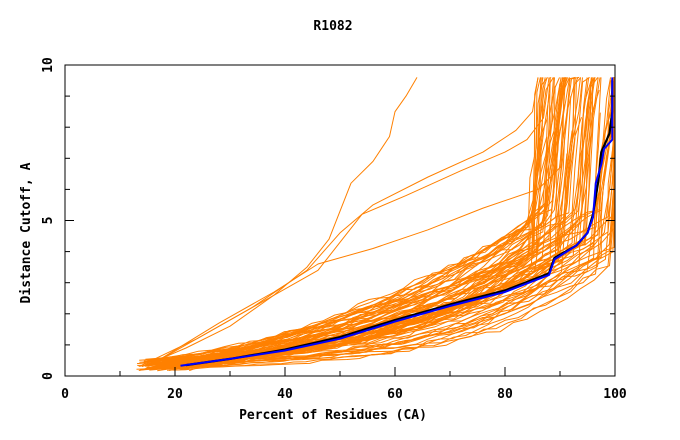  What do you see at coordinates (395, 394) in the screenshot?
I see `x-tick-label: 60` at bounding box center [395, 394].